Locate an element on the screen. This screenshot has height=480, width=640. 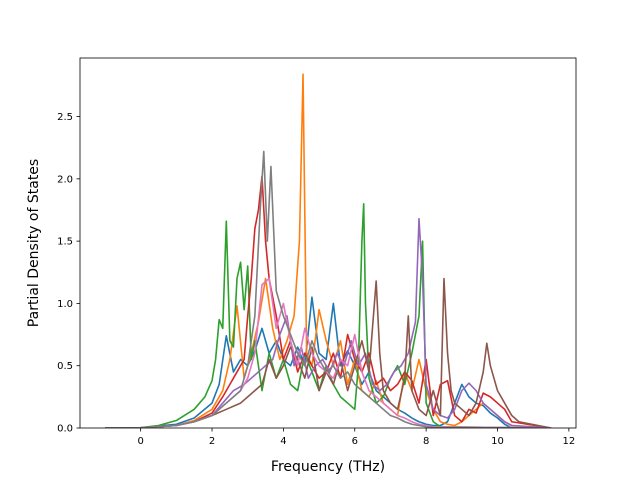
y-tick-label: 0.5 is located at coordinates (65, 366).